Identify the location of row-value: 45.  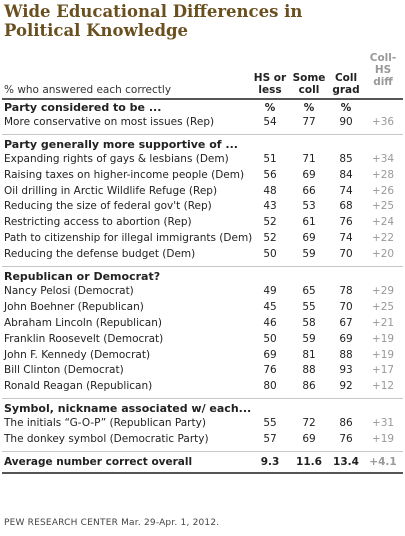
(270, 306).